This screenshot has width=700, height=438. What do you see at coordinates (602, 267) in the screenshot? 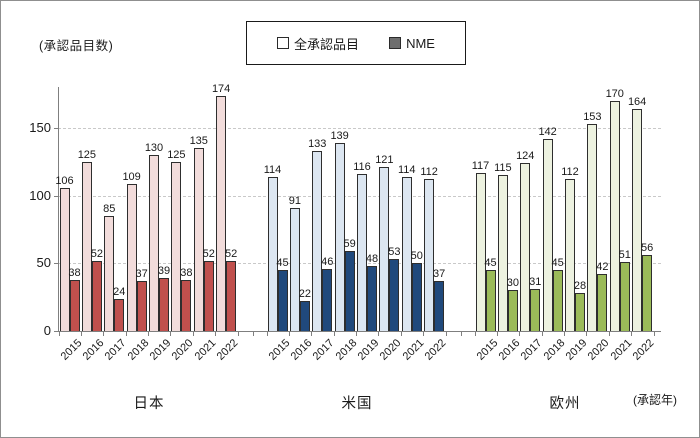
I see `bar-value-label: 42` at bounding box center [602, 267].